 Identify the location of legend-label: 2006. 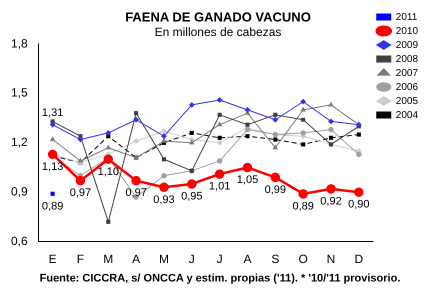
(407, 87).